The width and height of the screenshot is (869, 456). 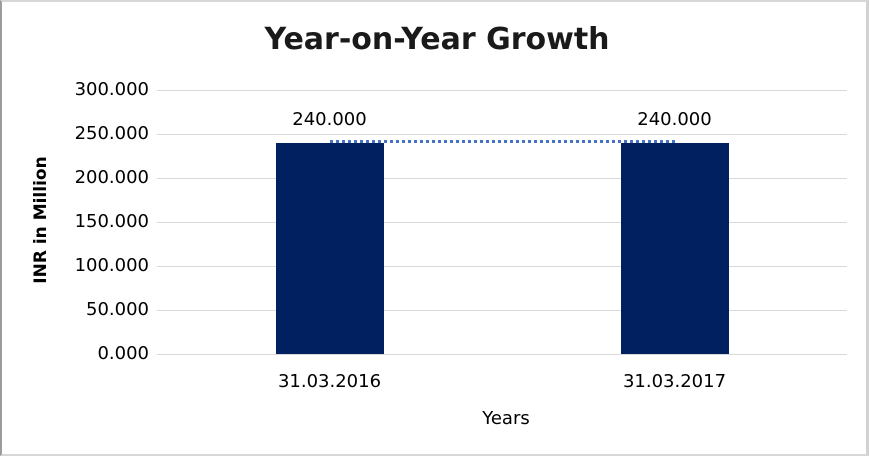 What do you see at coordinates (502, 141) in the screenshot?
I see `trendline` at bounding box center [502, 141].